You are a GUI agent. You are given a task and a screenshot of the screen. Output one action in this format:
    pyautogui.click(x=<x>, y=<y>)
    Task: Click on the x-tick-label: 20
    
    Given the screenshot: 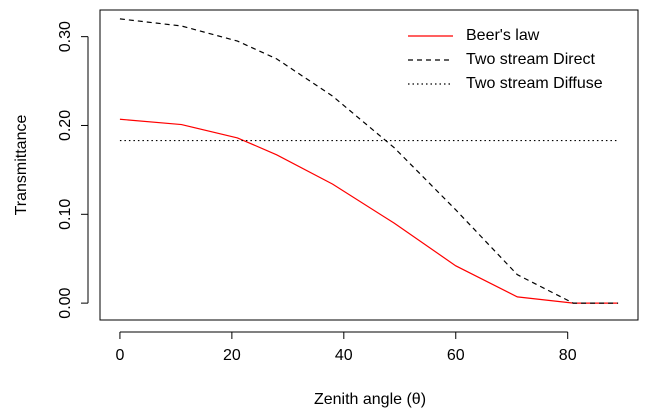 What is the action you would take?
    pyautogui.click(x=232, y=355)
    